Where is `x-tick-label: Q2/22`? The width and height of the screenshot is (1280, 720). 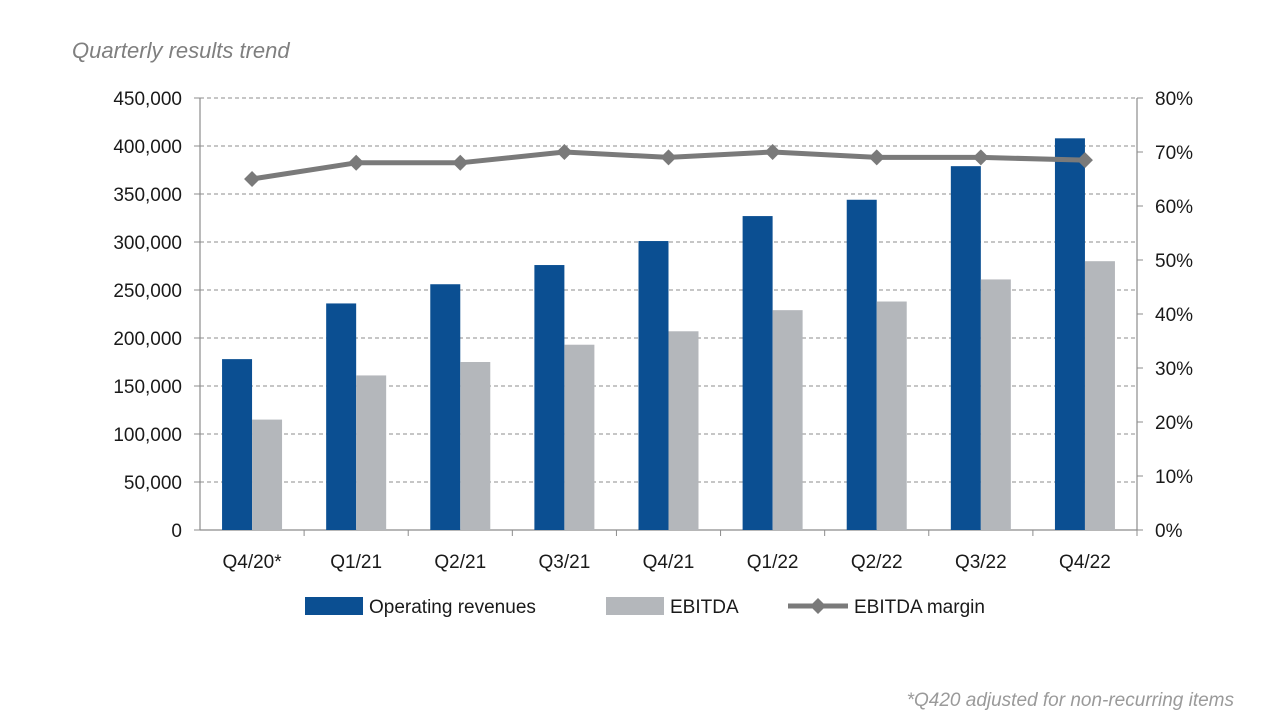
x-tick-label: Q2/22 is located at coordinates (877, 562).